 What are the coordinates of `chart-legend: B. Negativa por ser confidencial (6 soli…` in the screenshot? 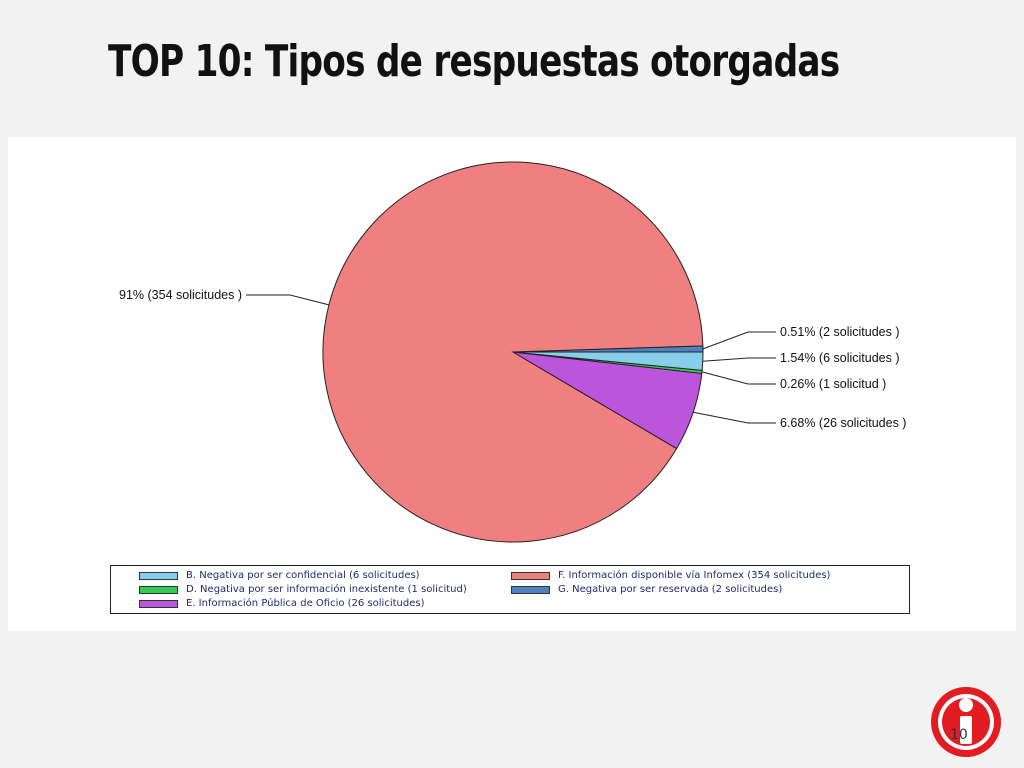 It's located at (510, 589).